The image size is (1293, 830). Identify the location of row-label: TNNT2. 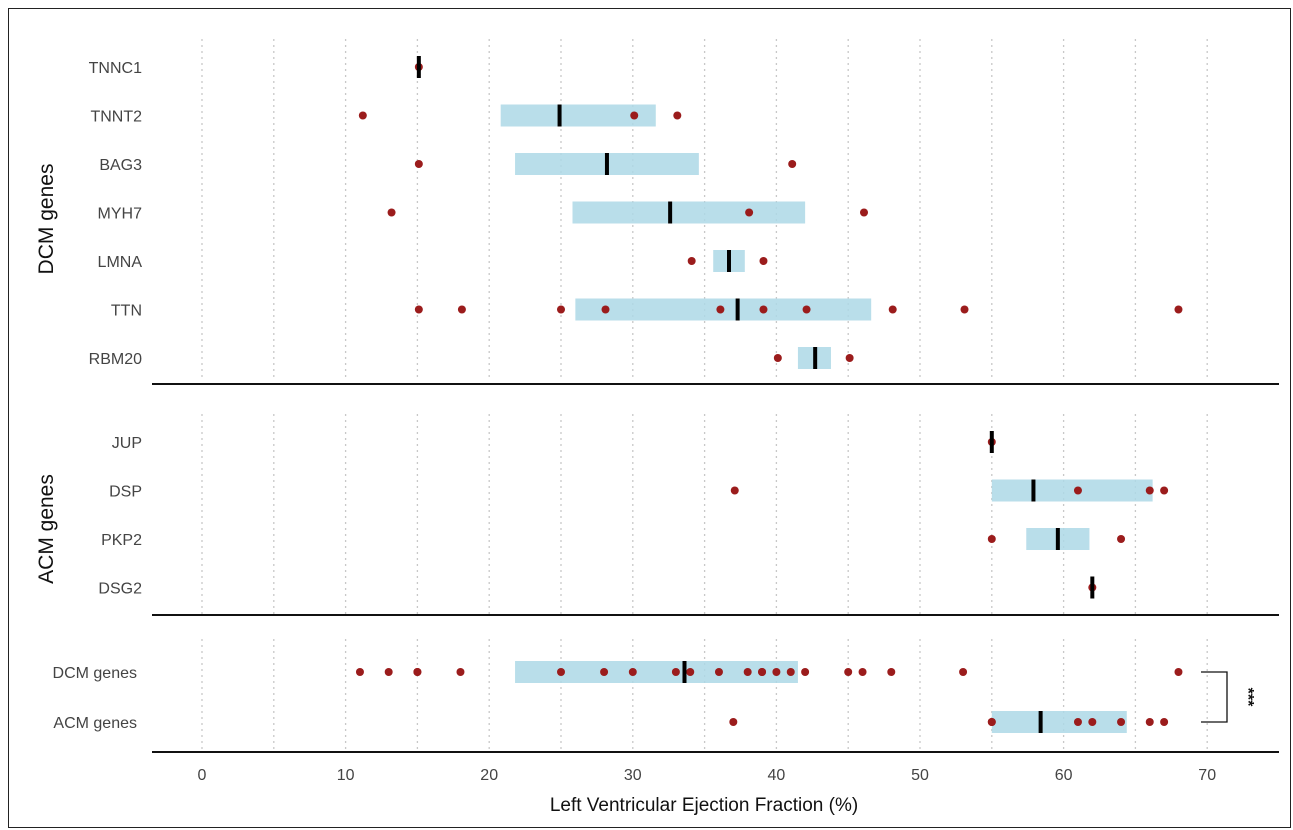
(116, 117).